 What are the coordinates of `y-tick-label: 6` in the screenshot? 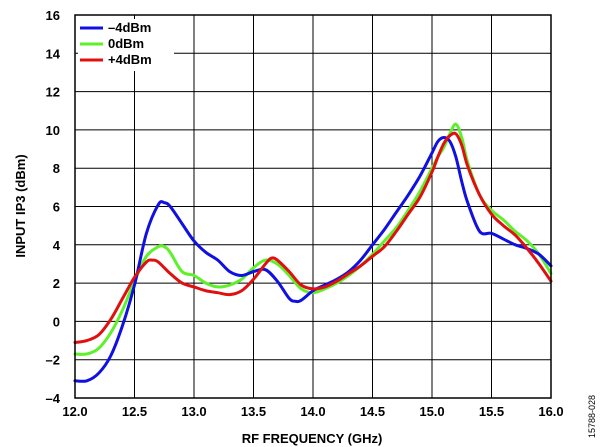 It's located at (56, 207).